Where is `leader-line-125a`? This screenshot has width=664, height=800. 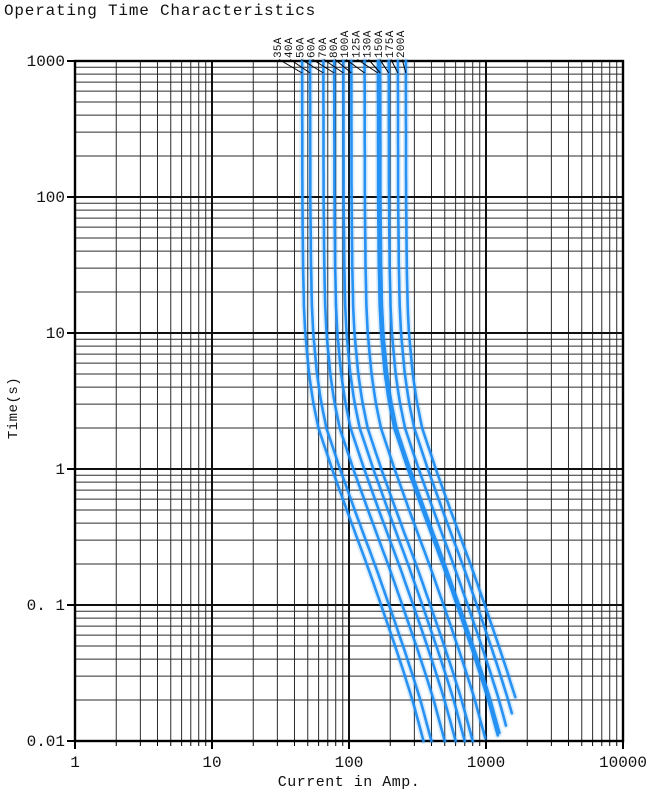 leader-line-125a is located at coordinates (368, 66).